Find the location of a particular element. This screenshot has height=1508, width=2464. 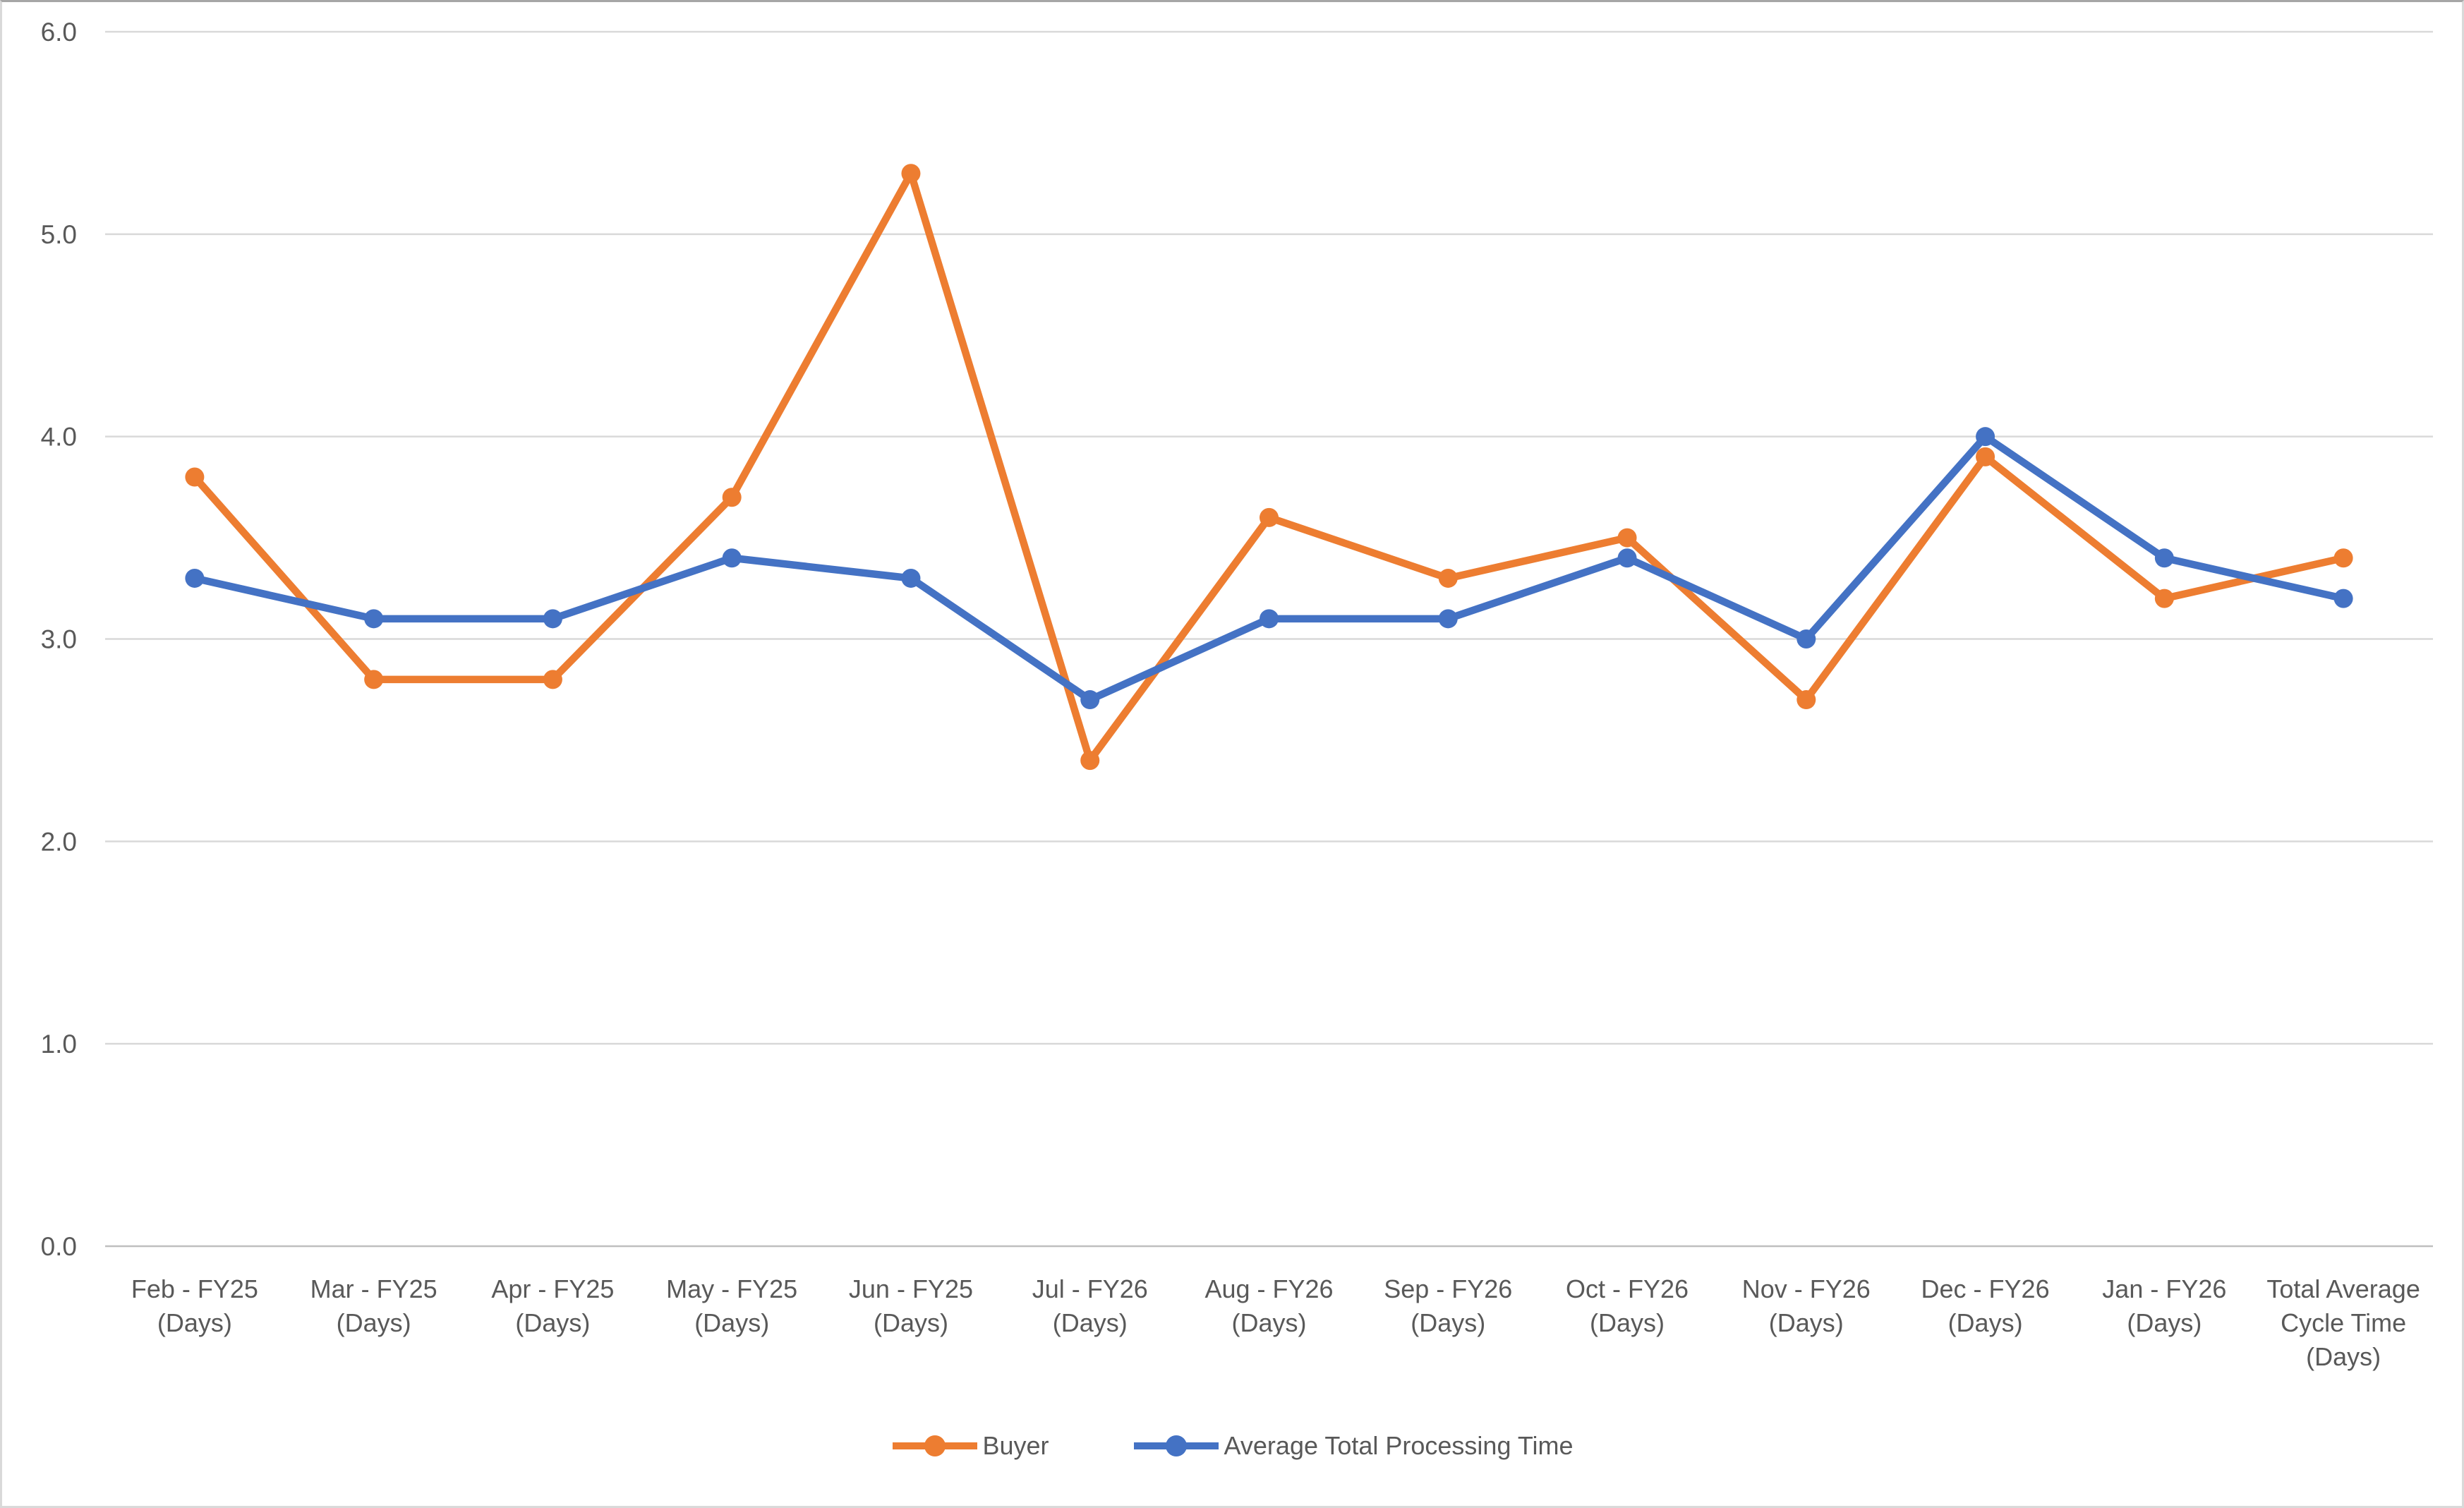

legend-item-average-total-processing-time: Average Total Processing Time is located at coordinates (1353, 1446).